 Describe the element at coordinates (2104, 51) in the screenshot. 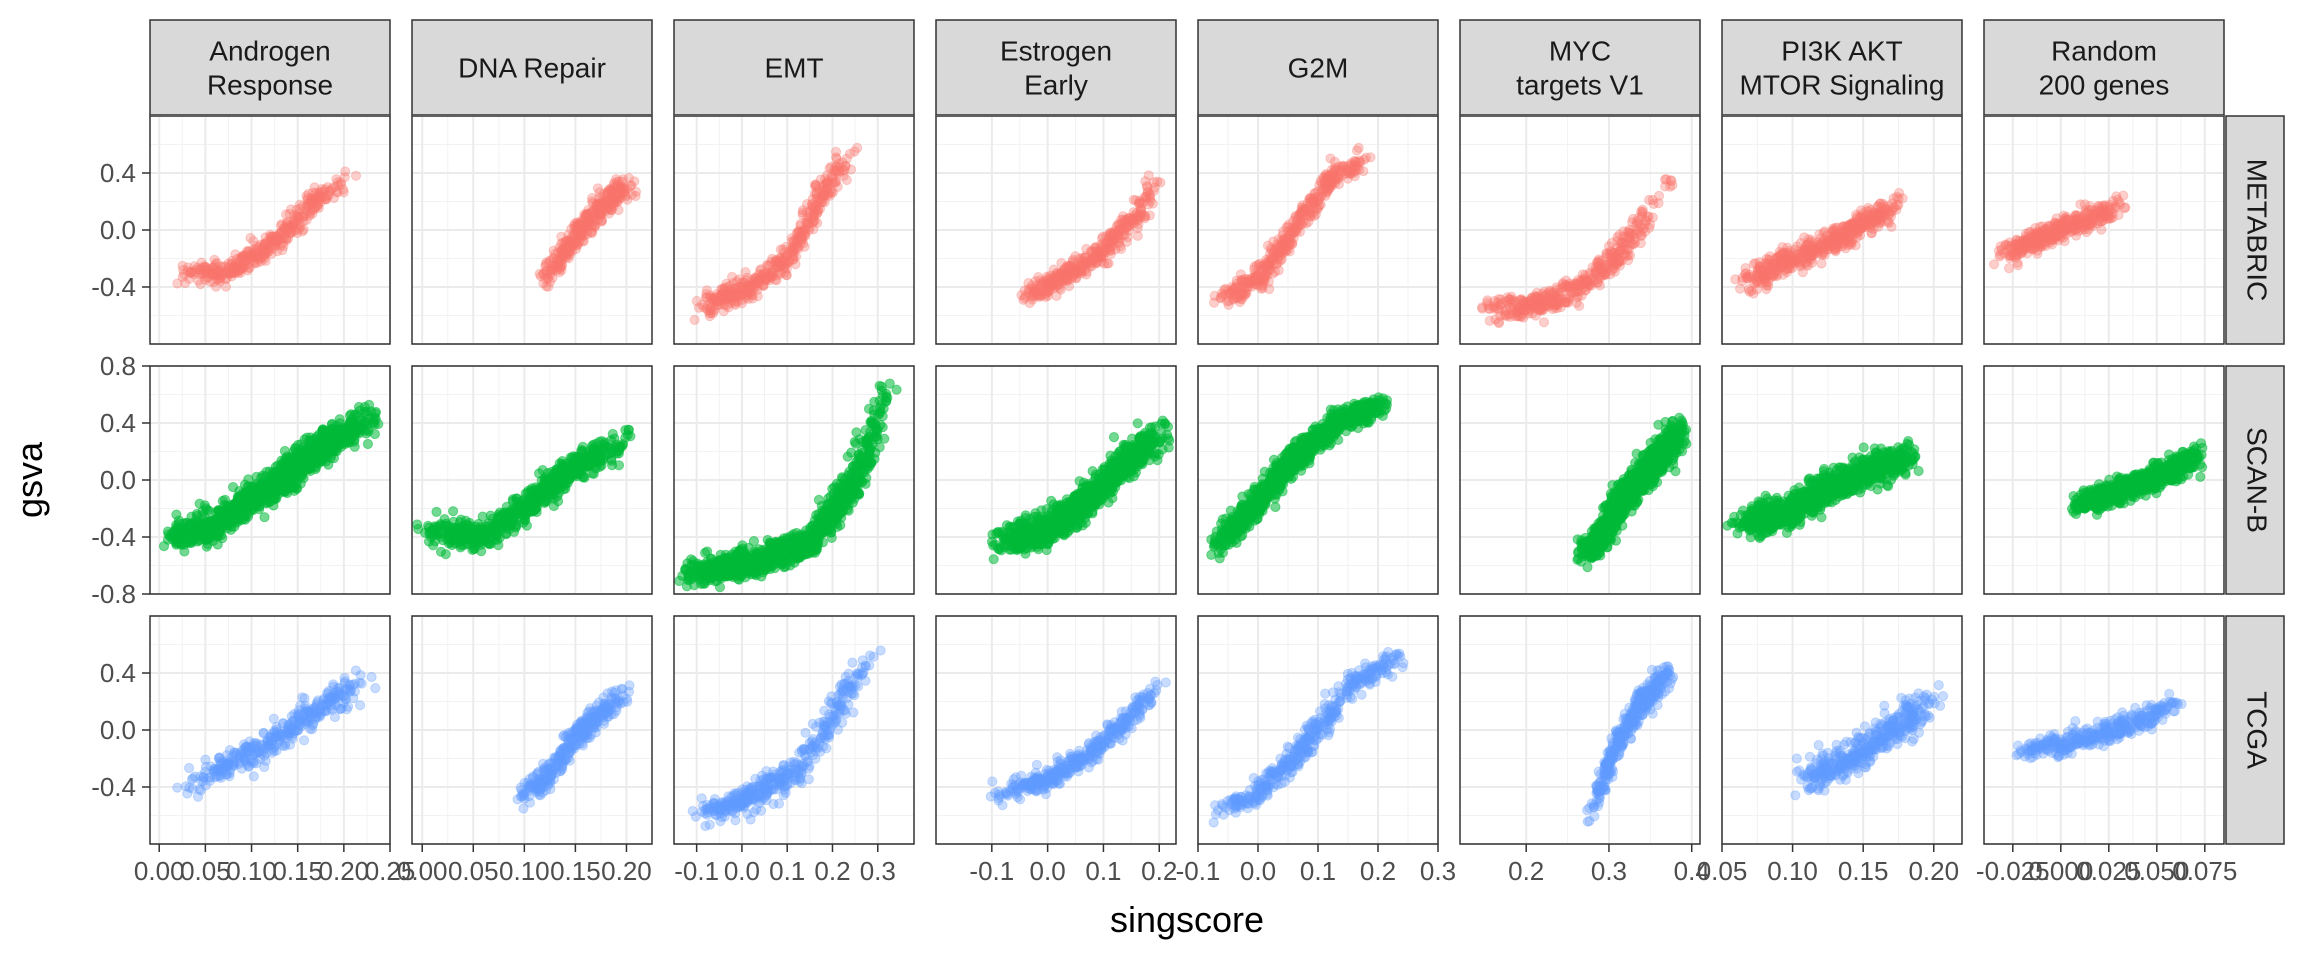

I see `column-strip-label: Random` at that location.